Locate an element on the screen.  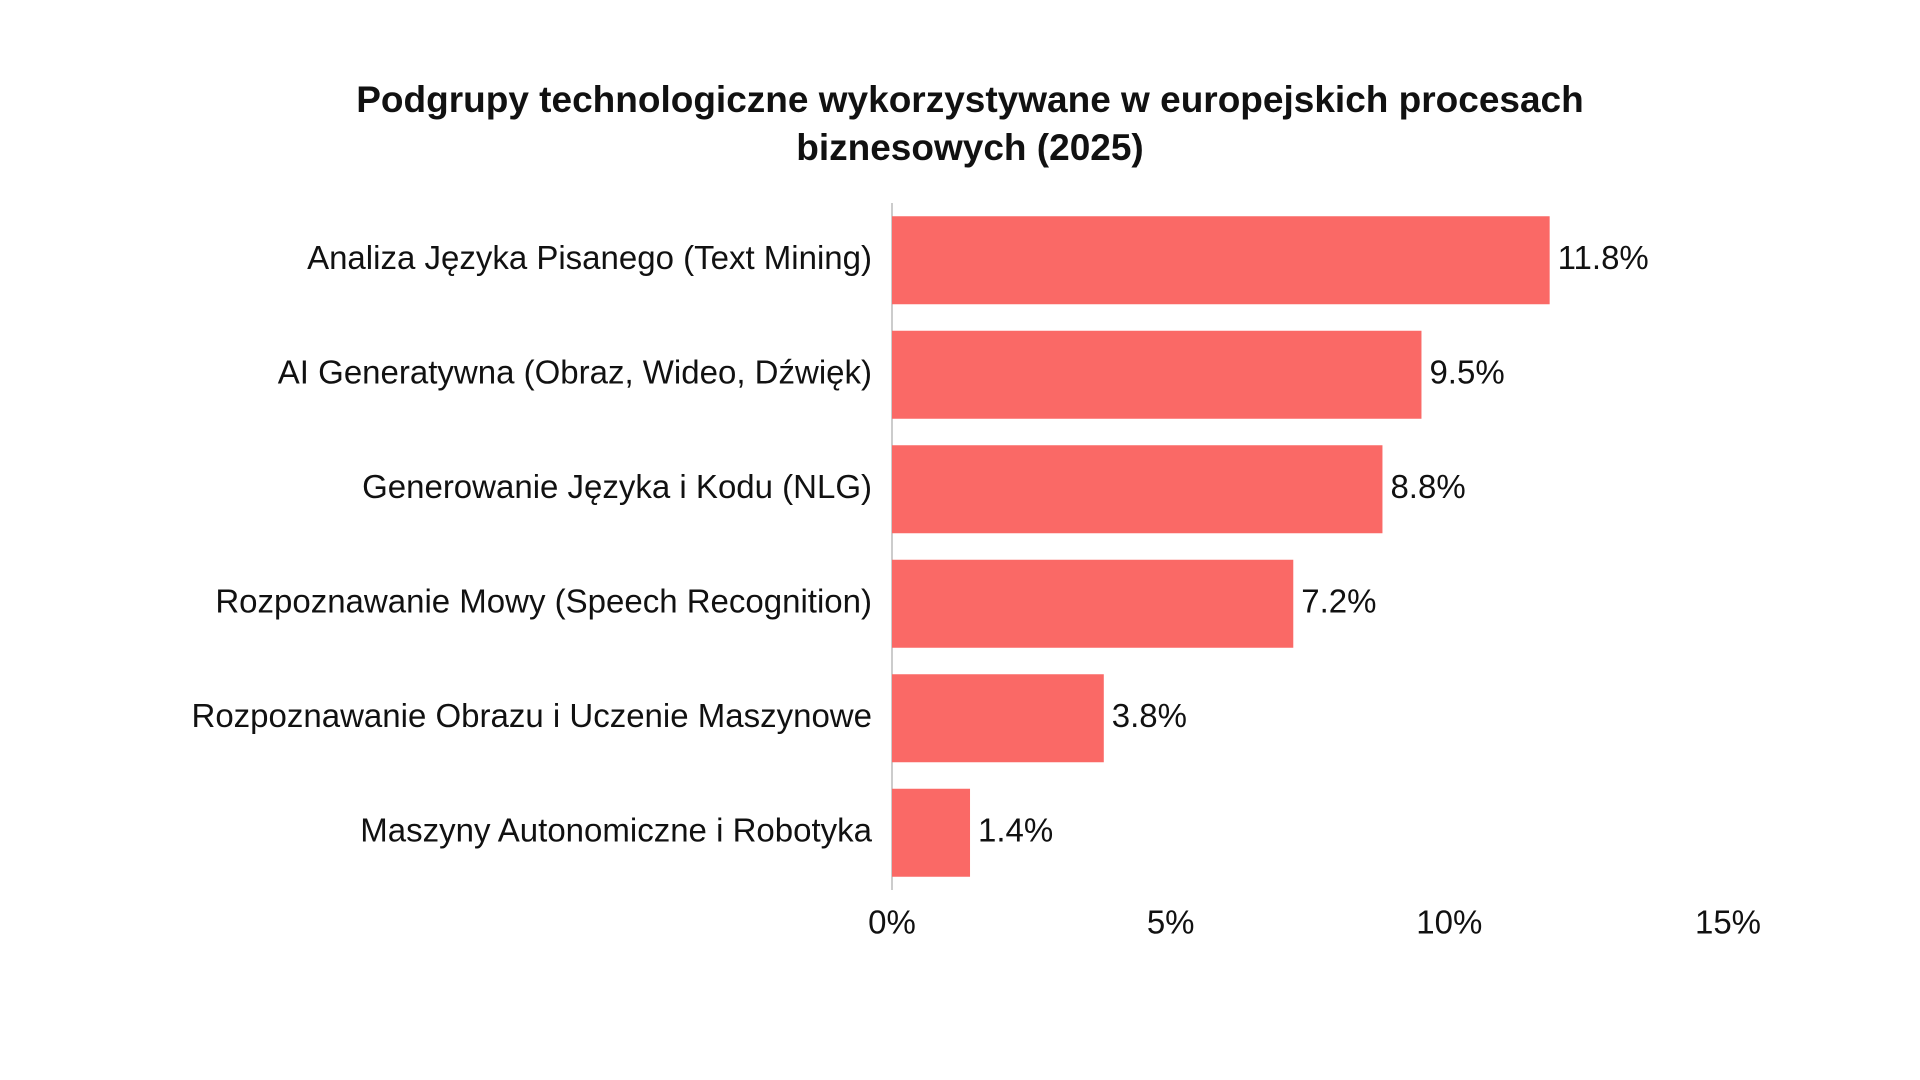
x-tick-label: 5% is located at coordinates (1171, 922).